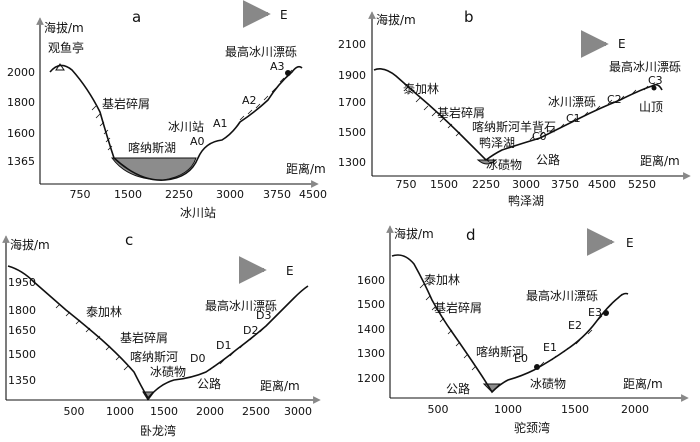 Image resolution: width=700 pixels, height=442 pixels. What do you see at coordinates (442, 280) in the screenshot?
I see `panel-d-taiga-label: 泰加林` at bounding box center [442, 280].